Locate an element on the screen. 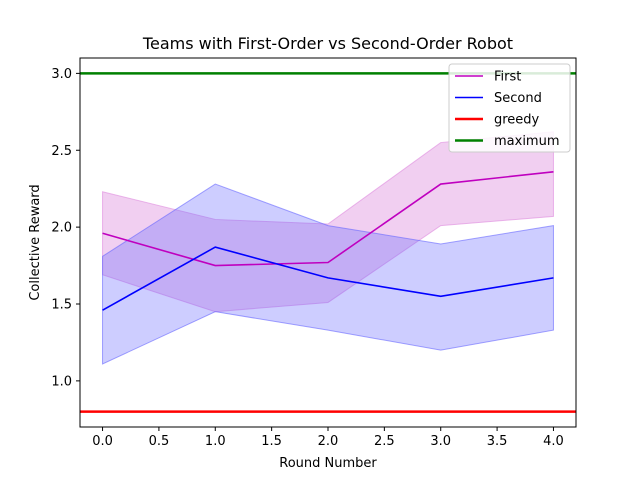 The image size is (640, 480). legend: First Second greedy maximum is located at coordinates (509, 108).